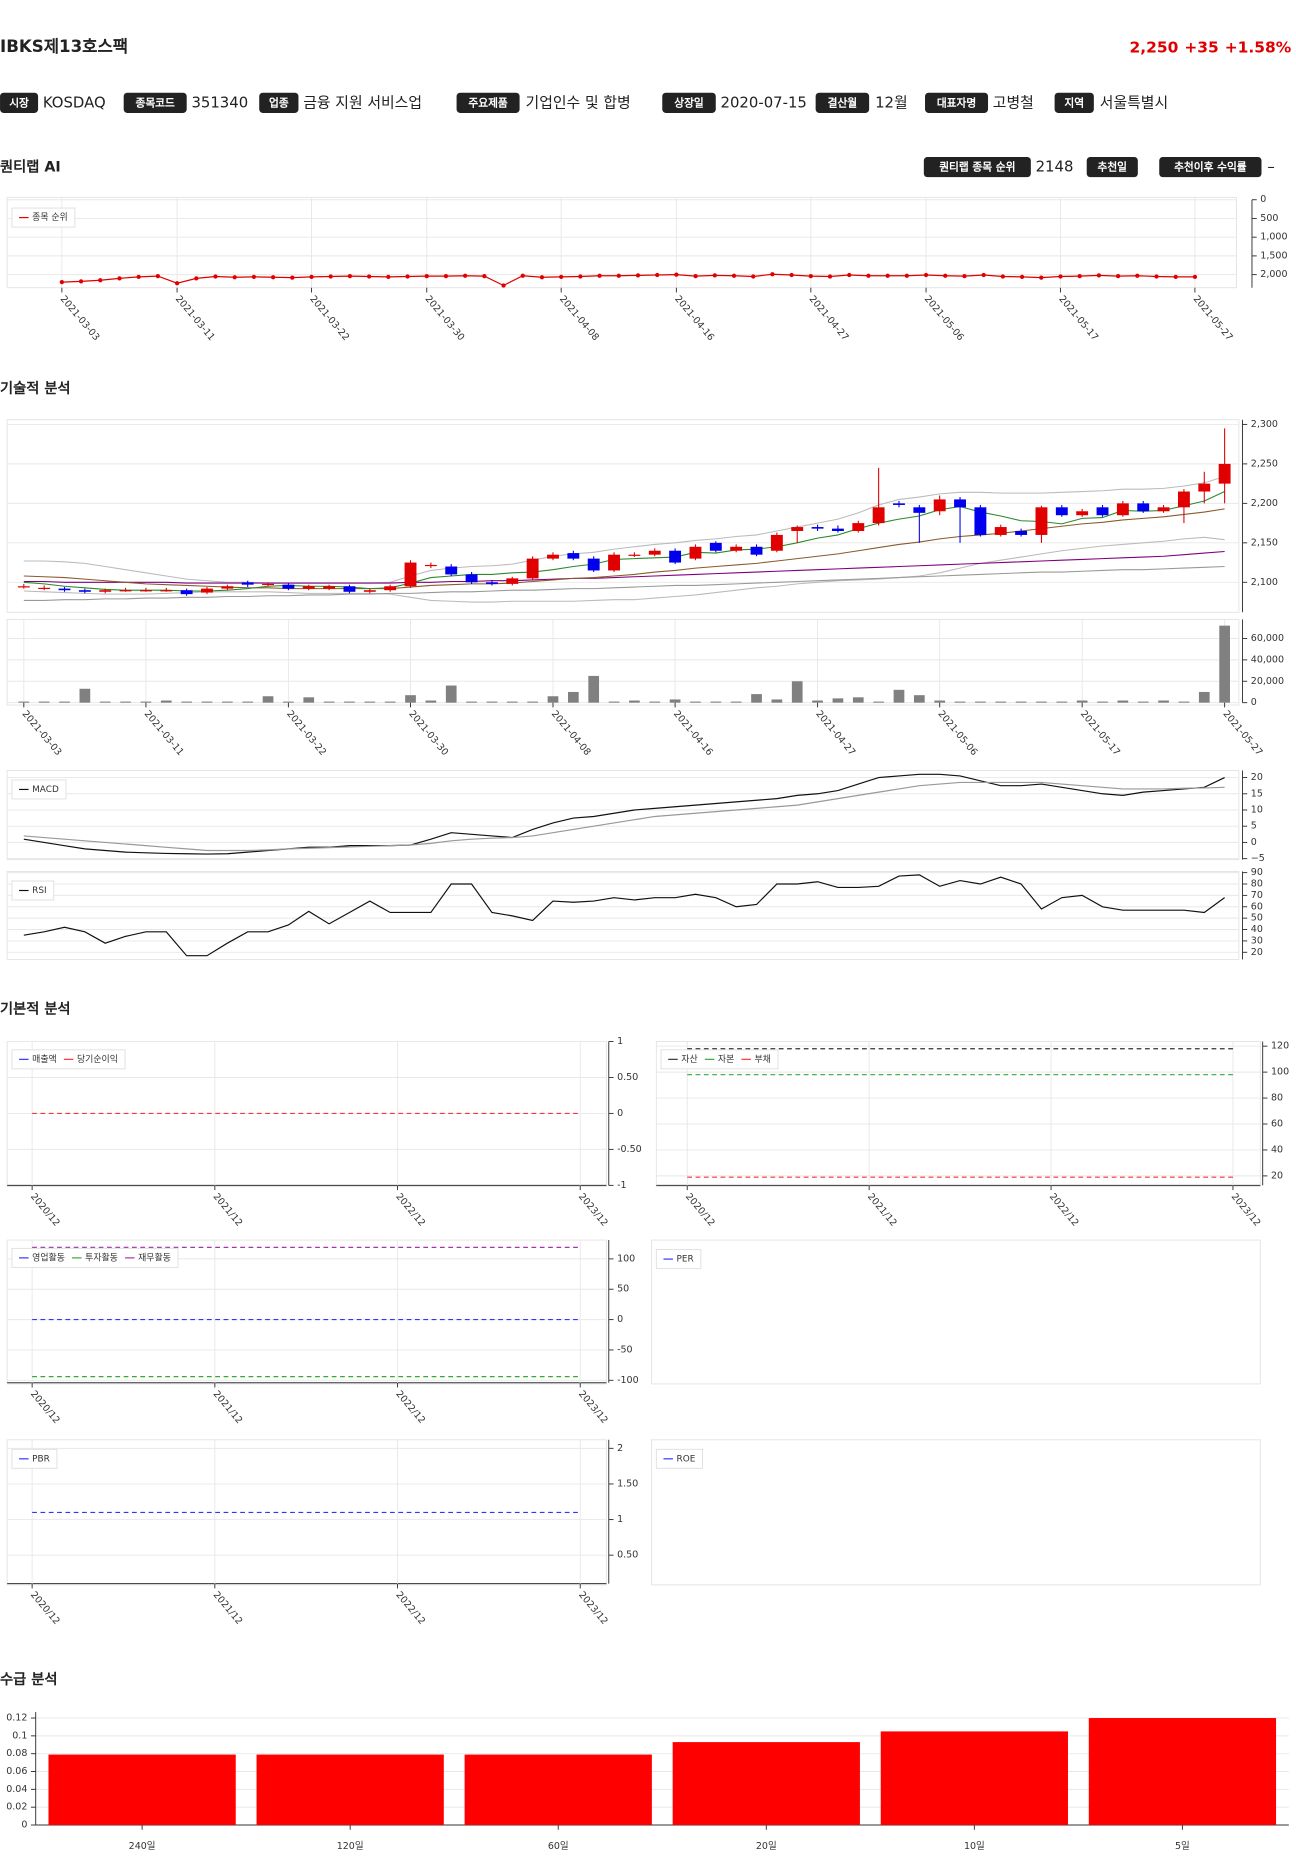 Image resolution: width=1296 pixels, height=1869 pixels. Describe the element at coordinates (33, 890) in the screenshot. I see `legend: RSI` at that location.